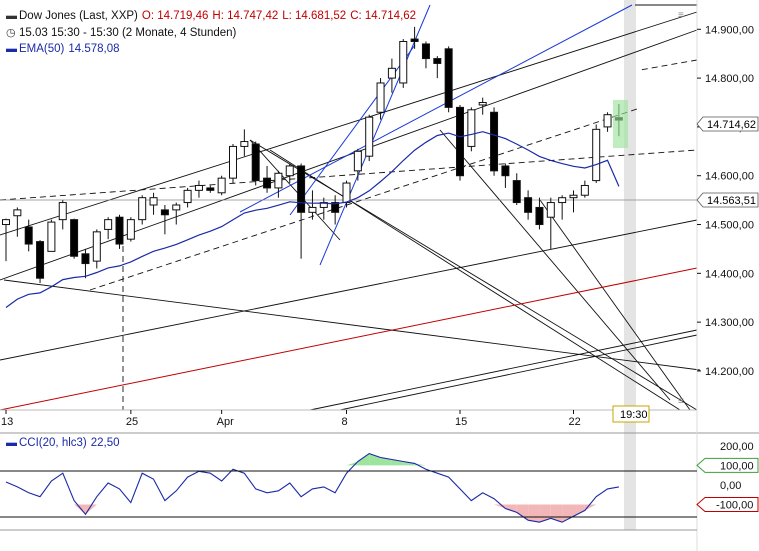  What do you see at coordinates (53, 443) in the screenshot?
I see `cci-label: CCI(20, hlc3)` at bounding box center [53, 443].